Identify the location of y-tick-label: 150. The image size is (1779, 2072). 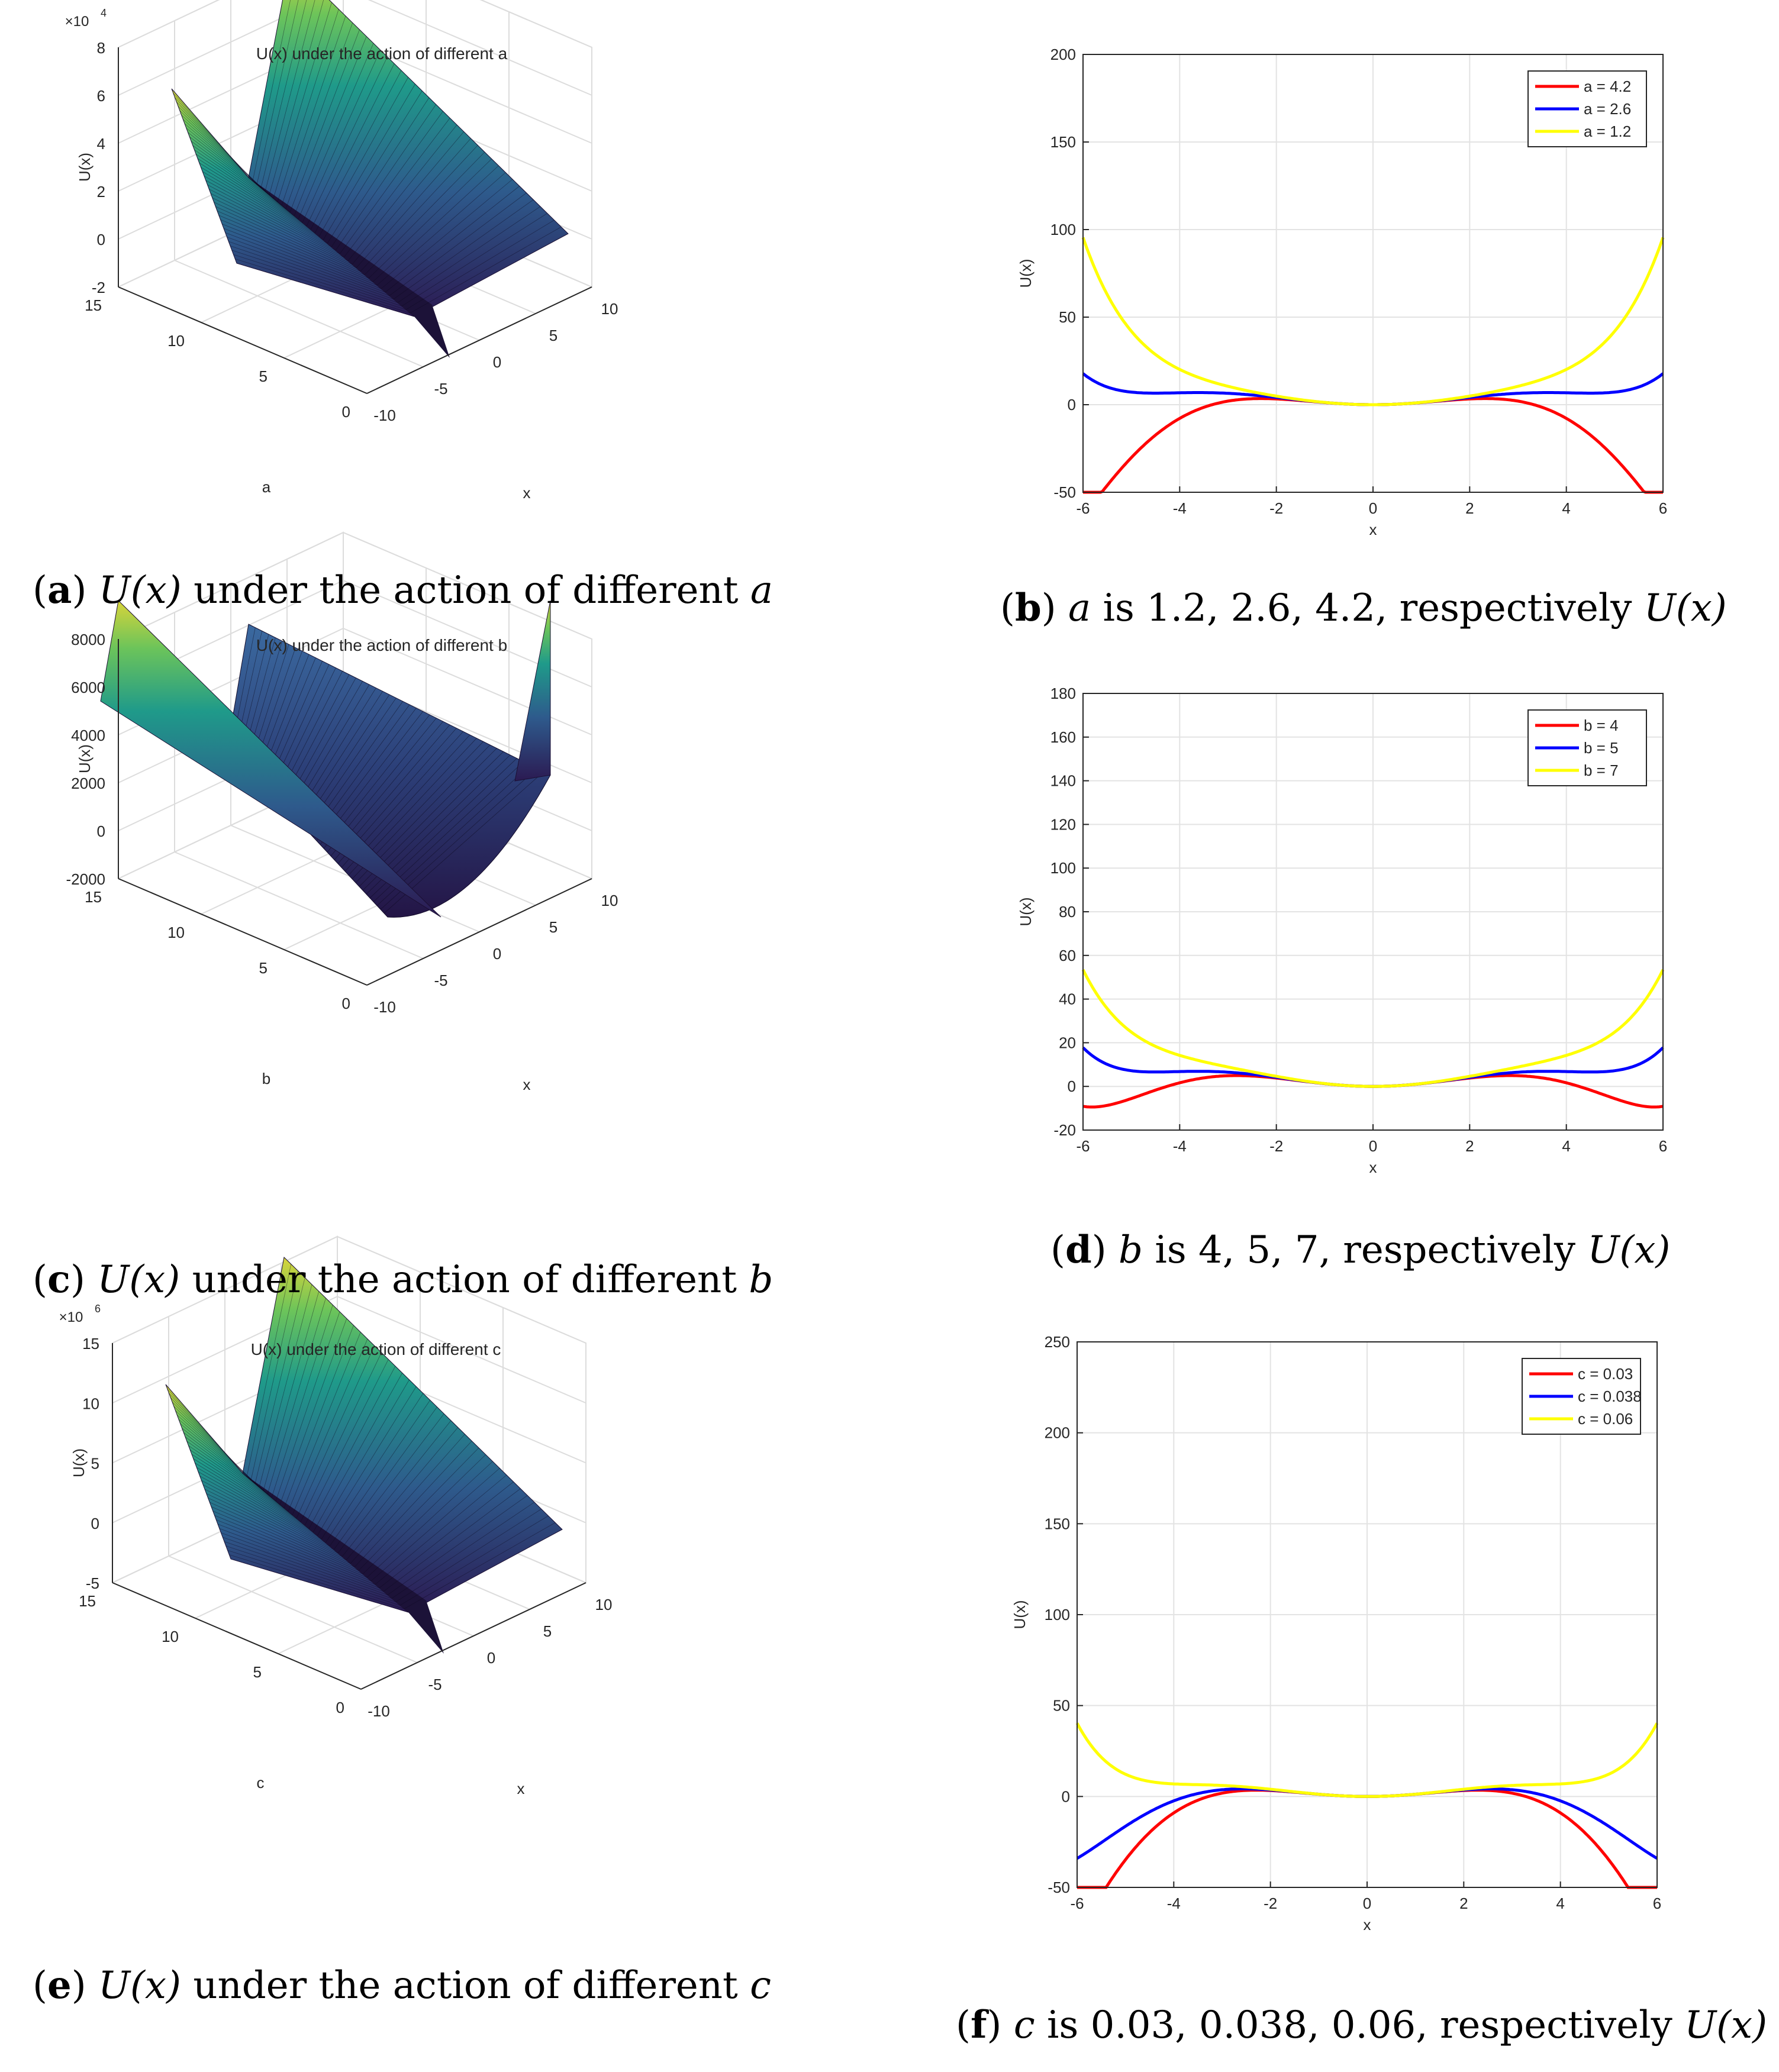
(1063, 142).